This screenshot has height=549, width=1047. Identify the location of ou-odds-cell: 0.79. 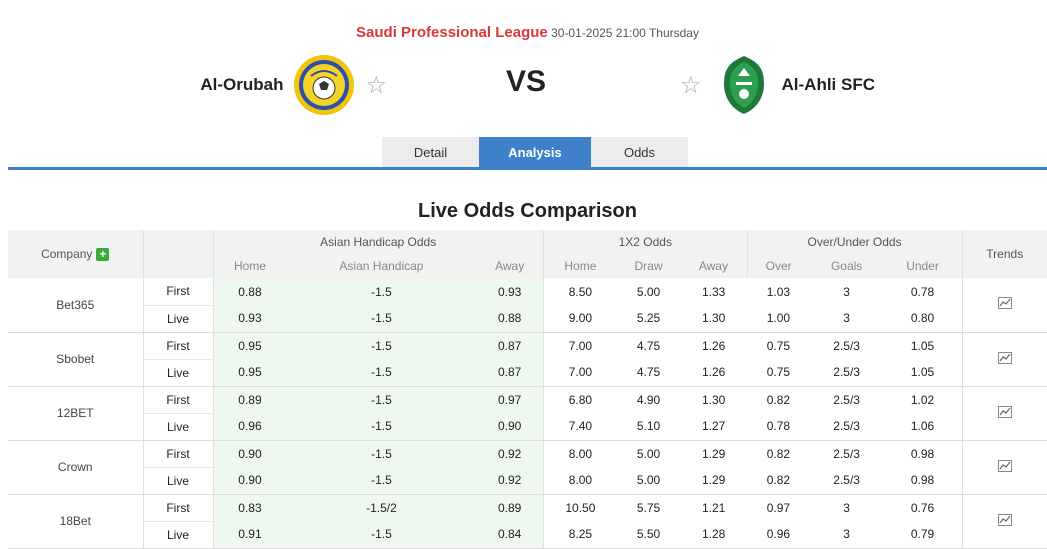
(923, 535).